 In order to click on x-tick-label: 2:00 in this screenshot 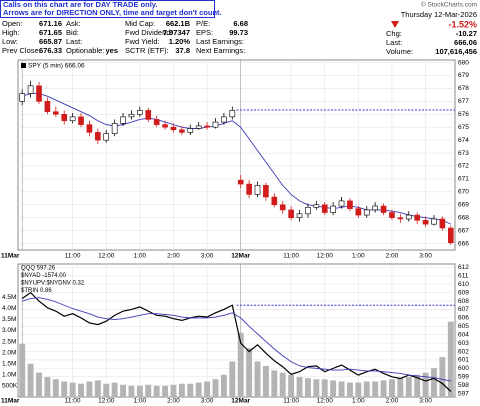, I will do `click(392, 256)`.